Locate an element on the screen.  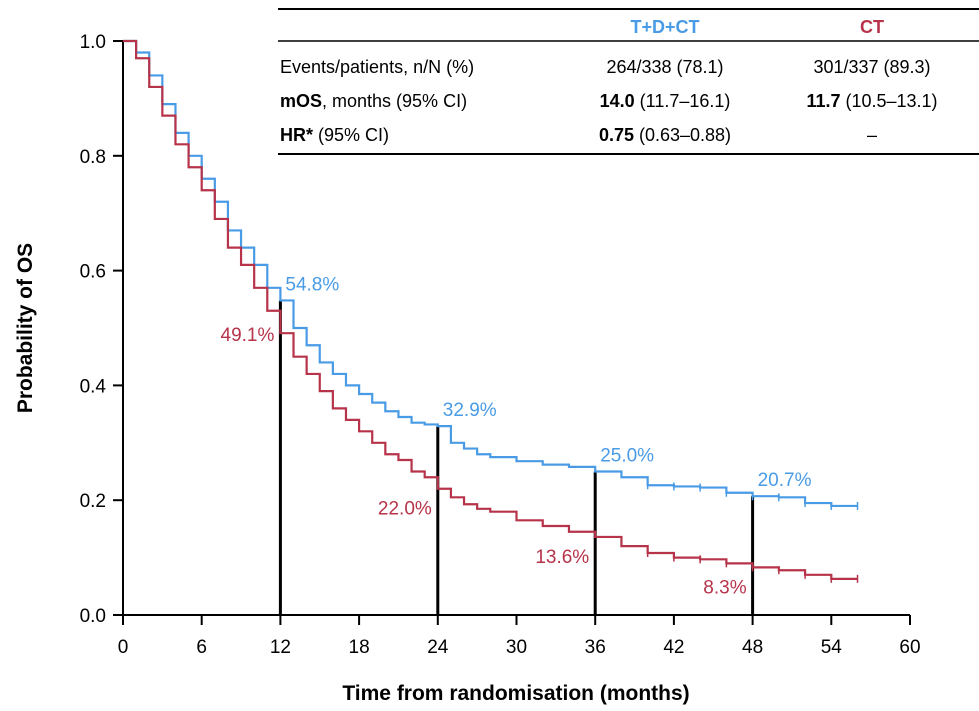
tdct-landmark-label: 54.8% is located at coordinates (312, 284).